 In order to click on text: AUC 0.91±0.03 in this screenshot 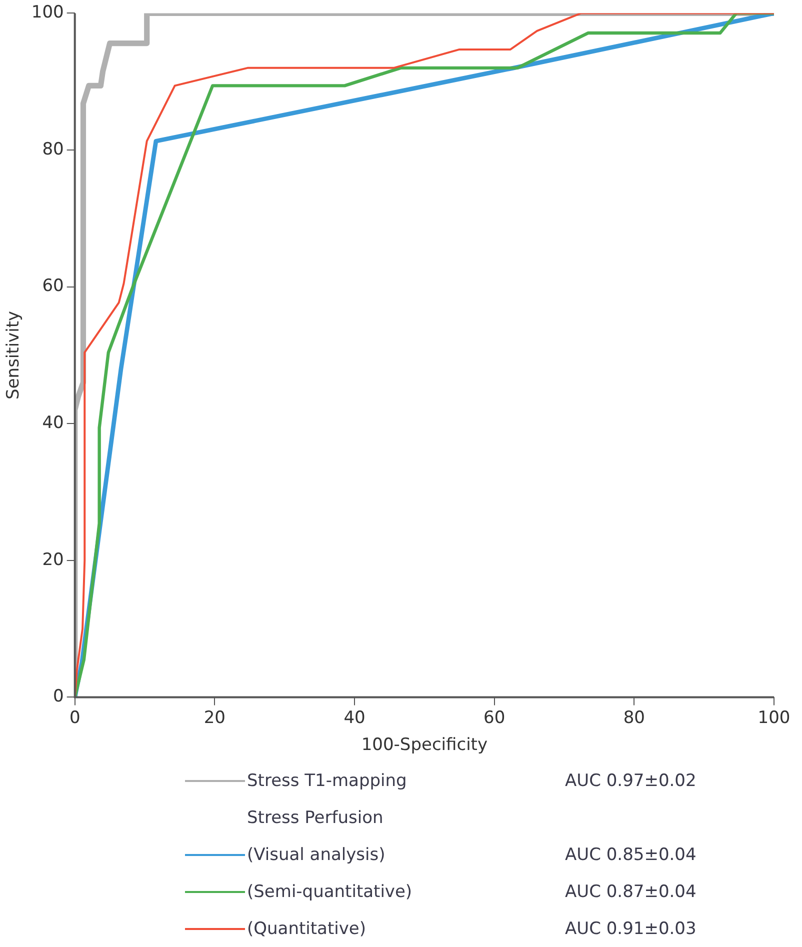, I will do `click(630, 928)`.